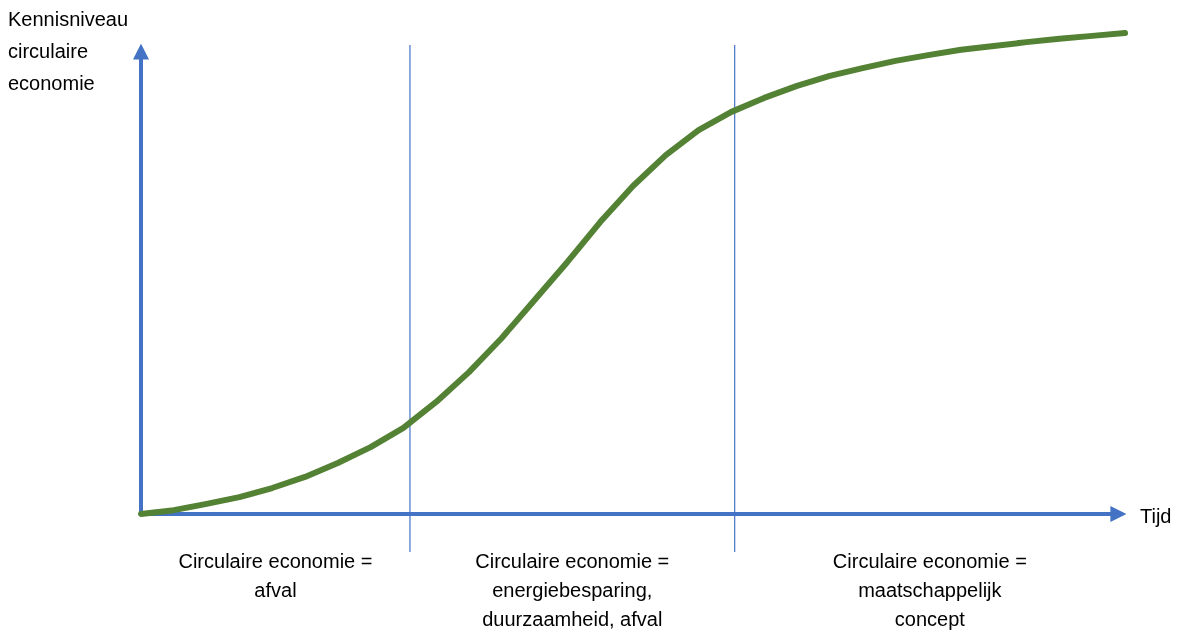  Describe the element at coordinates (572, 590) in the screenshot. I see `text: Circulaire economie = energiebesparing, duurzaamheid, afval` at that location.